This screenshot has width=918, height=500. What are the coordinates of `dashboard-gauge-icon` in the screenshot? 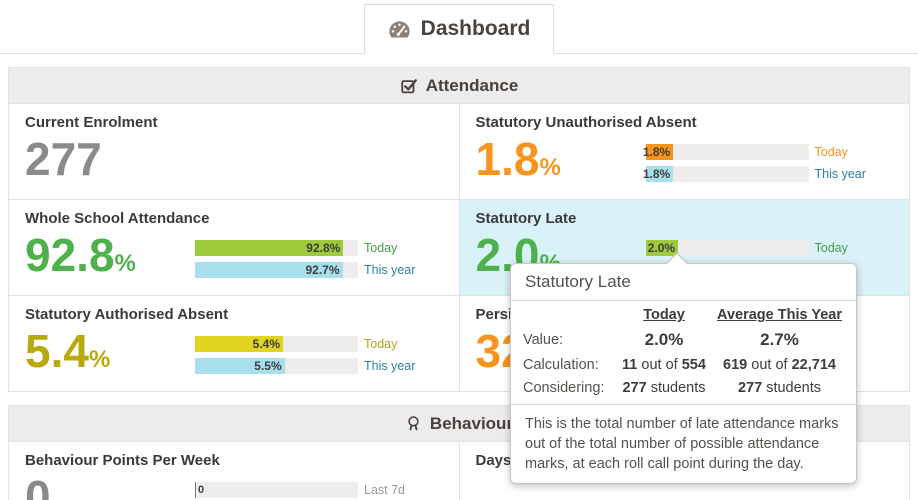 It's located at (399, 29).